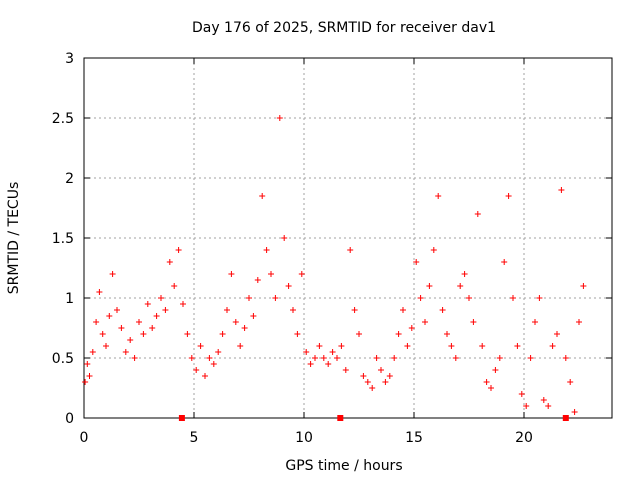  What do you see at coordinates (69, 299) in the screenshot?
I see `y-tick-label: 1` at bounding box center [69, 299].